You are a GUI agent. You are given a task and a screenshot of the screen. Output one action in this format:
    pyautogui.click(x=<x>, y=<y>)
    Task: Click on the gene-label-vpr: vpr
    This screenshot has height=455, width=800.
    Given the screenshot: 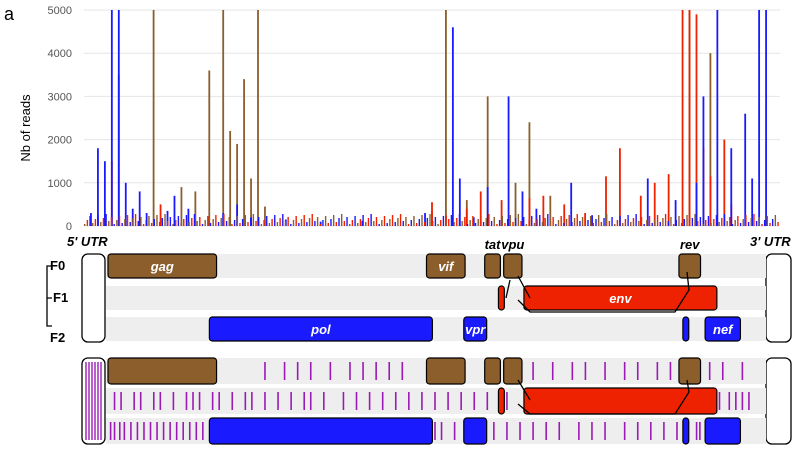 What is the action you would take?
    pyautogui.click(x=475, y=329)
    